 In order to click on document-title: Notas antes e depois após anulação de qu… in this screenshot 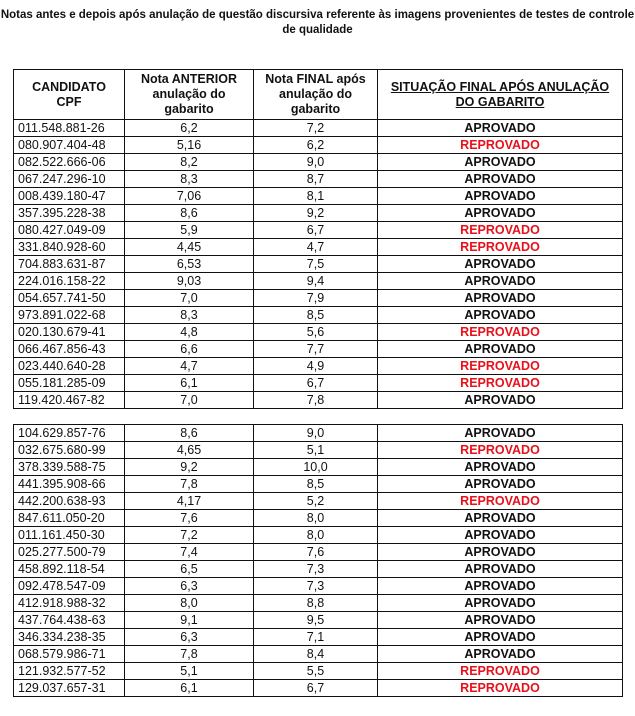, I will do `click(317, 22)`.